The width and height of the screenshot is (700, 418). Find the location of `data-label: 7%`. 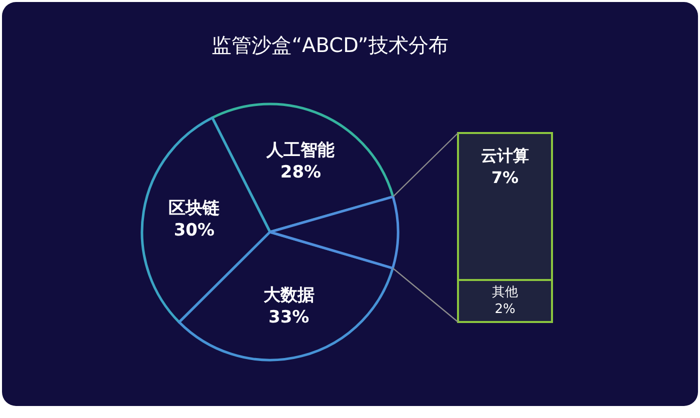

data-label: 7% is located at coordinates (505, 177).